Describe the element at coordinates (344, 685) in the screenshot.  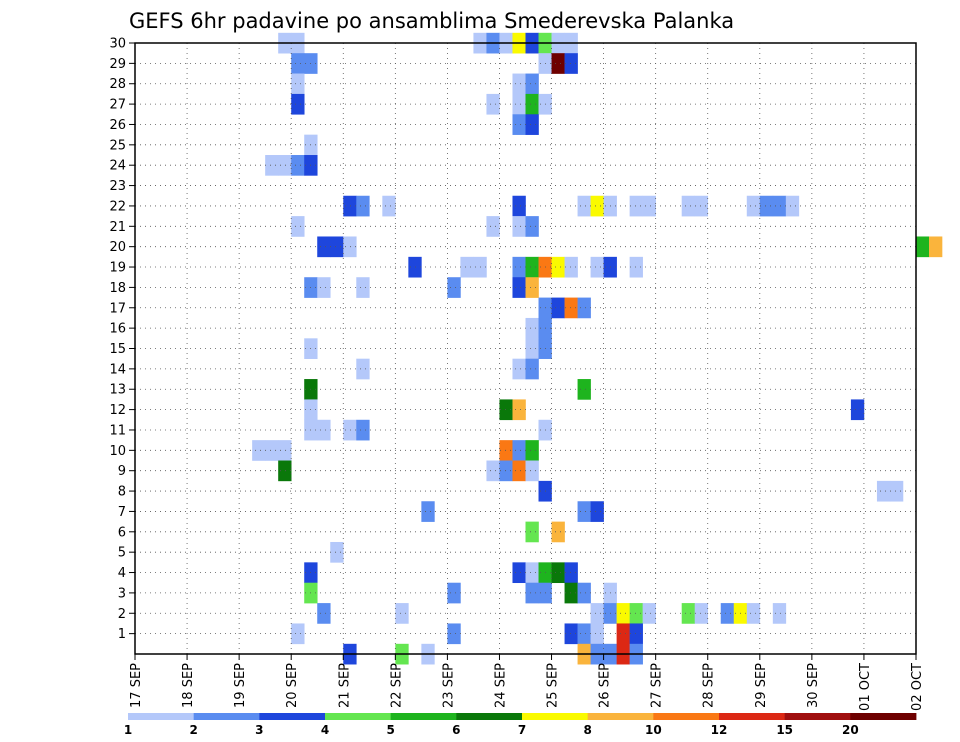
I see `x-tick-label: 21 SEP` at that location.